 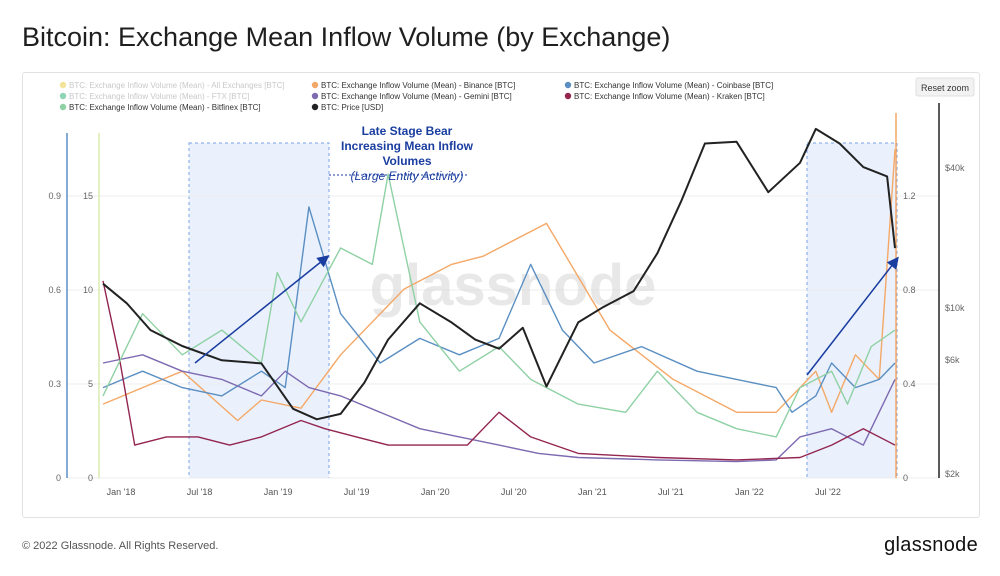 What do you see at coordinates (357, 492) in the screenshot?
I see `x-tick-label: Jul '19` at bounding box center [357, 492].